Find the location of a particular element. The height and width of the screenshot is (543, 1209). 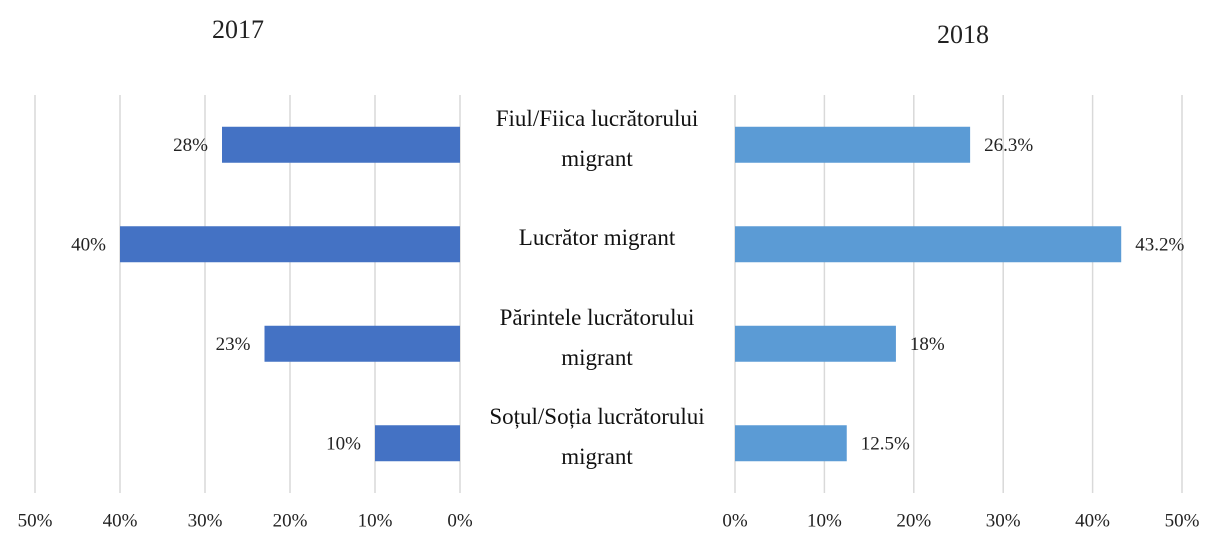

data-label: 26.3% is located at coordinates (1008, 145).